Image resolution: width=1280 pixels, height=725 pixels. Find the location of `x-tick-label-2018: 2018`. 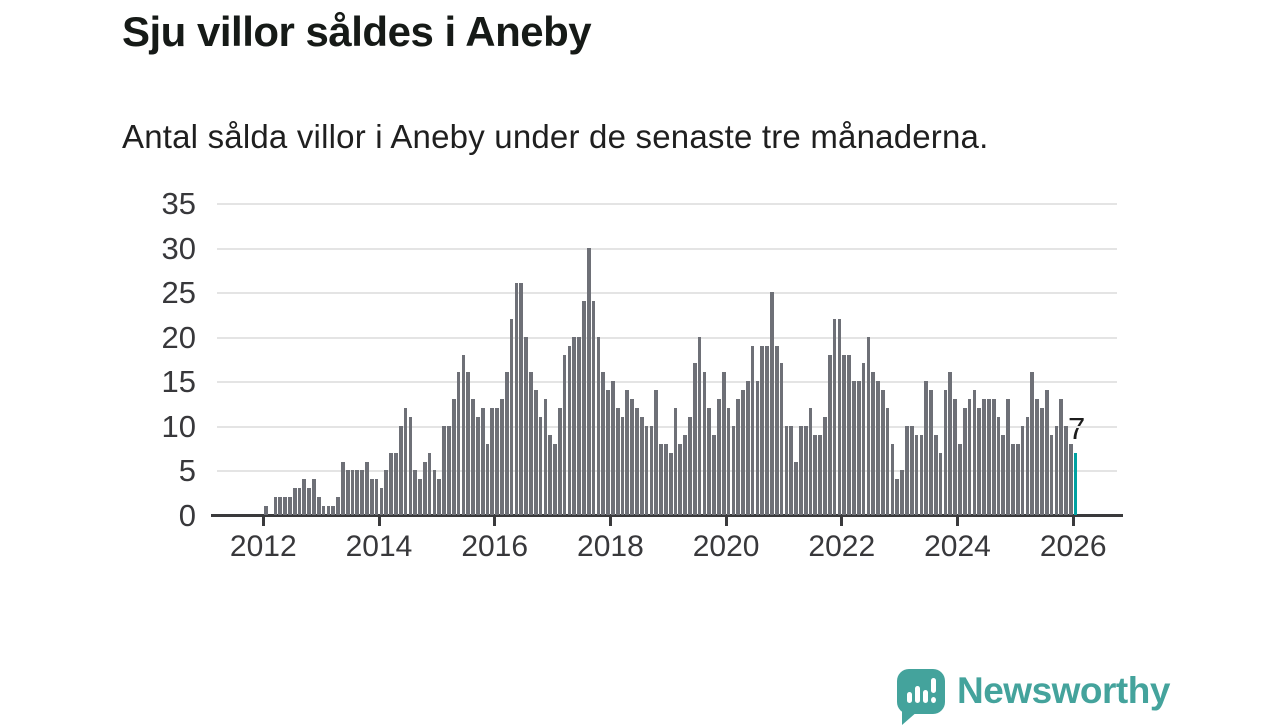

x-tick-label-2018: 2018 is located at coordinates (610, 546).